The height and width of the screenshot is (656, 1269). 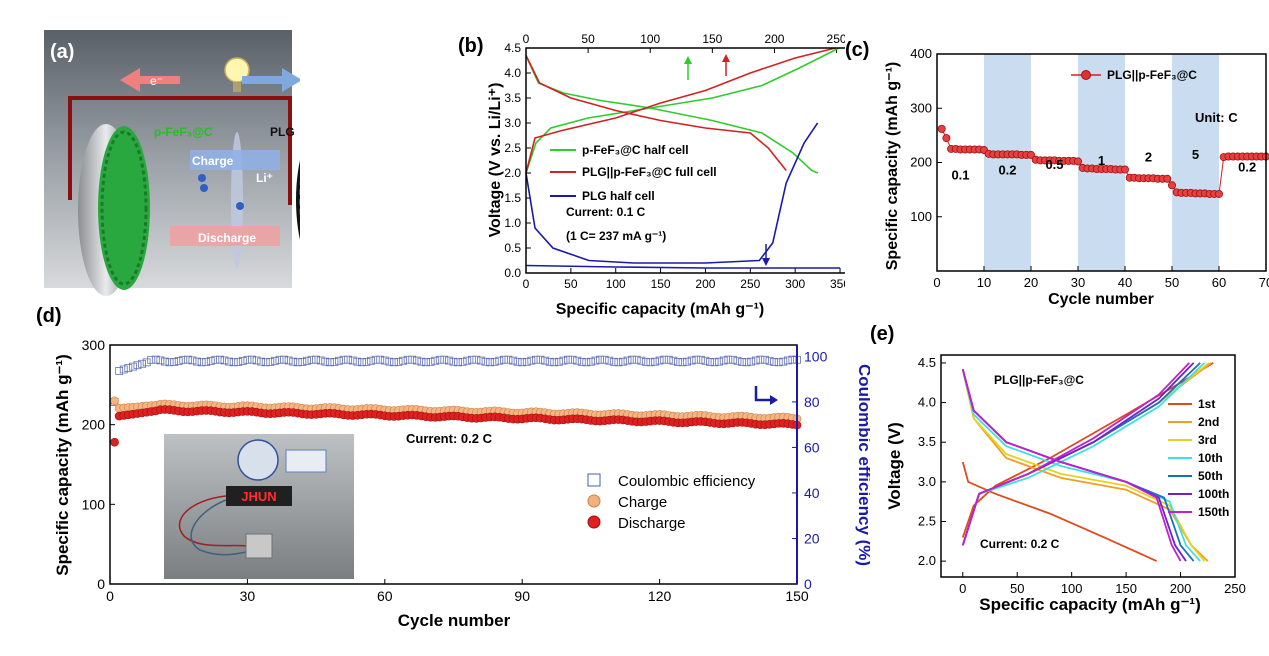 What do you see at coordinates (456, 401) in the screenshot?
I see `d-points` at bounding box center [456, 401].